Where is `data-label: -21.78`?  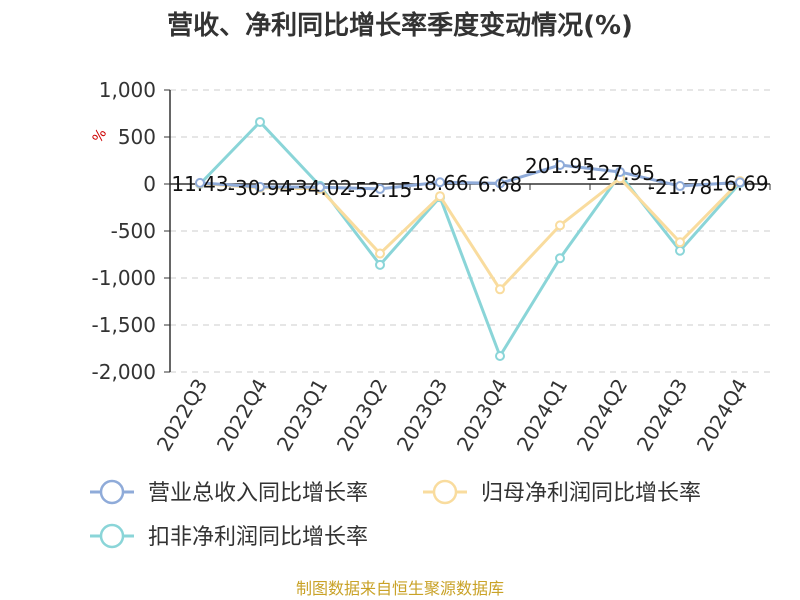
data-label: -21.78 is located at coordinates (680, 187).